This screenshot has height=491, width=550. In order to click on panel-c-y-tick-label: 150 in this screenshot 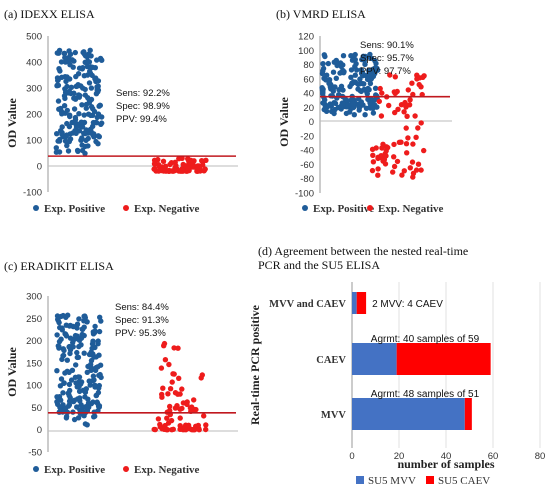, I will do `click(34, 363)`.